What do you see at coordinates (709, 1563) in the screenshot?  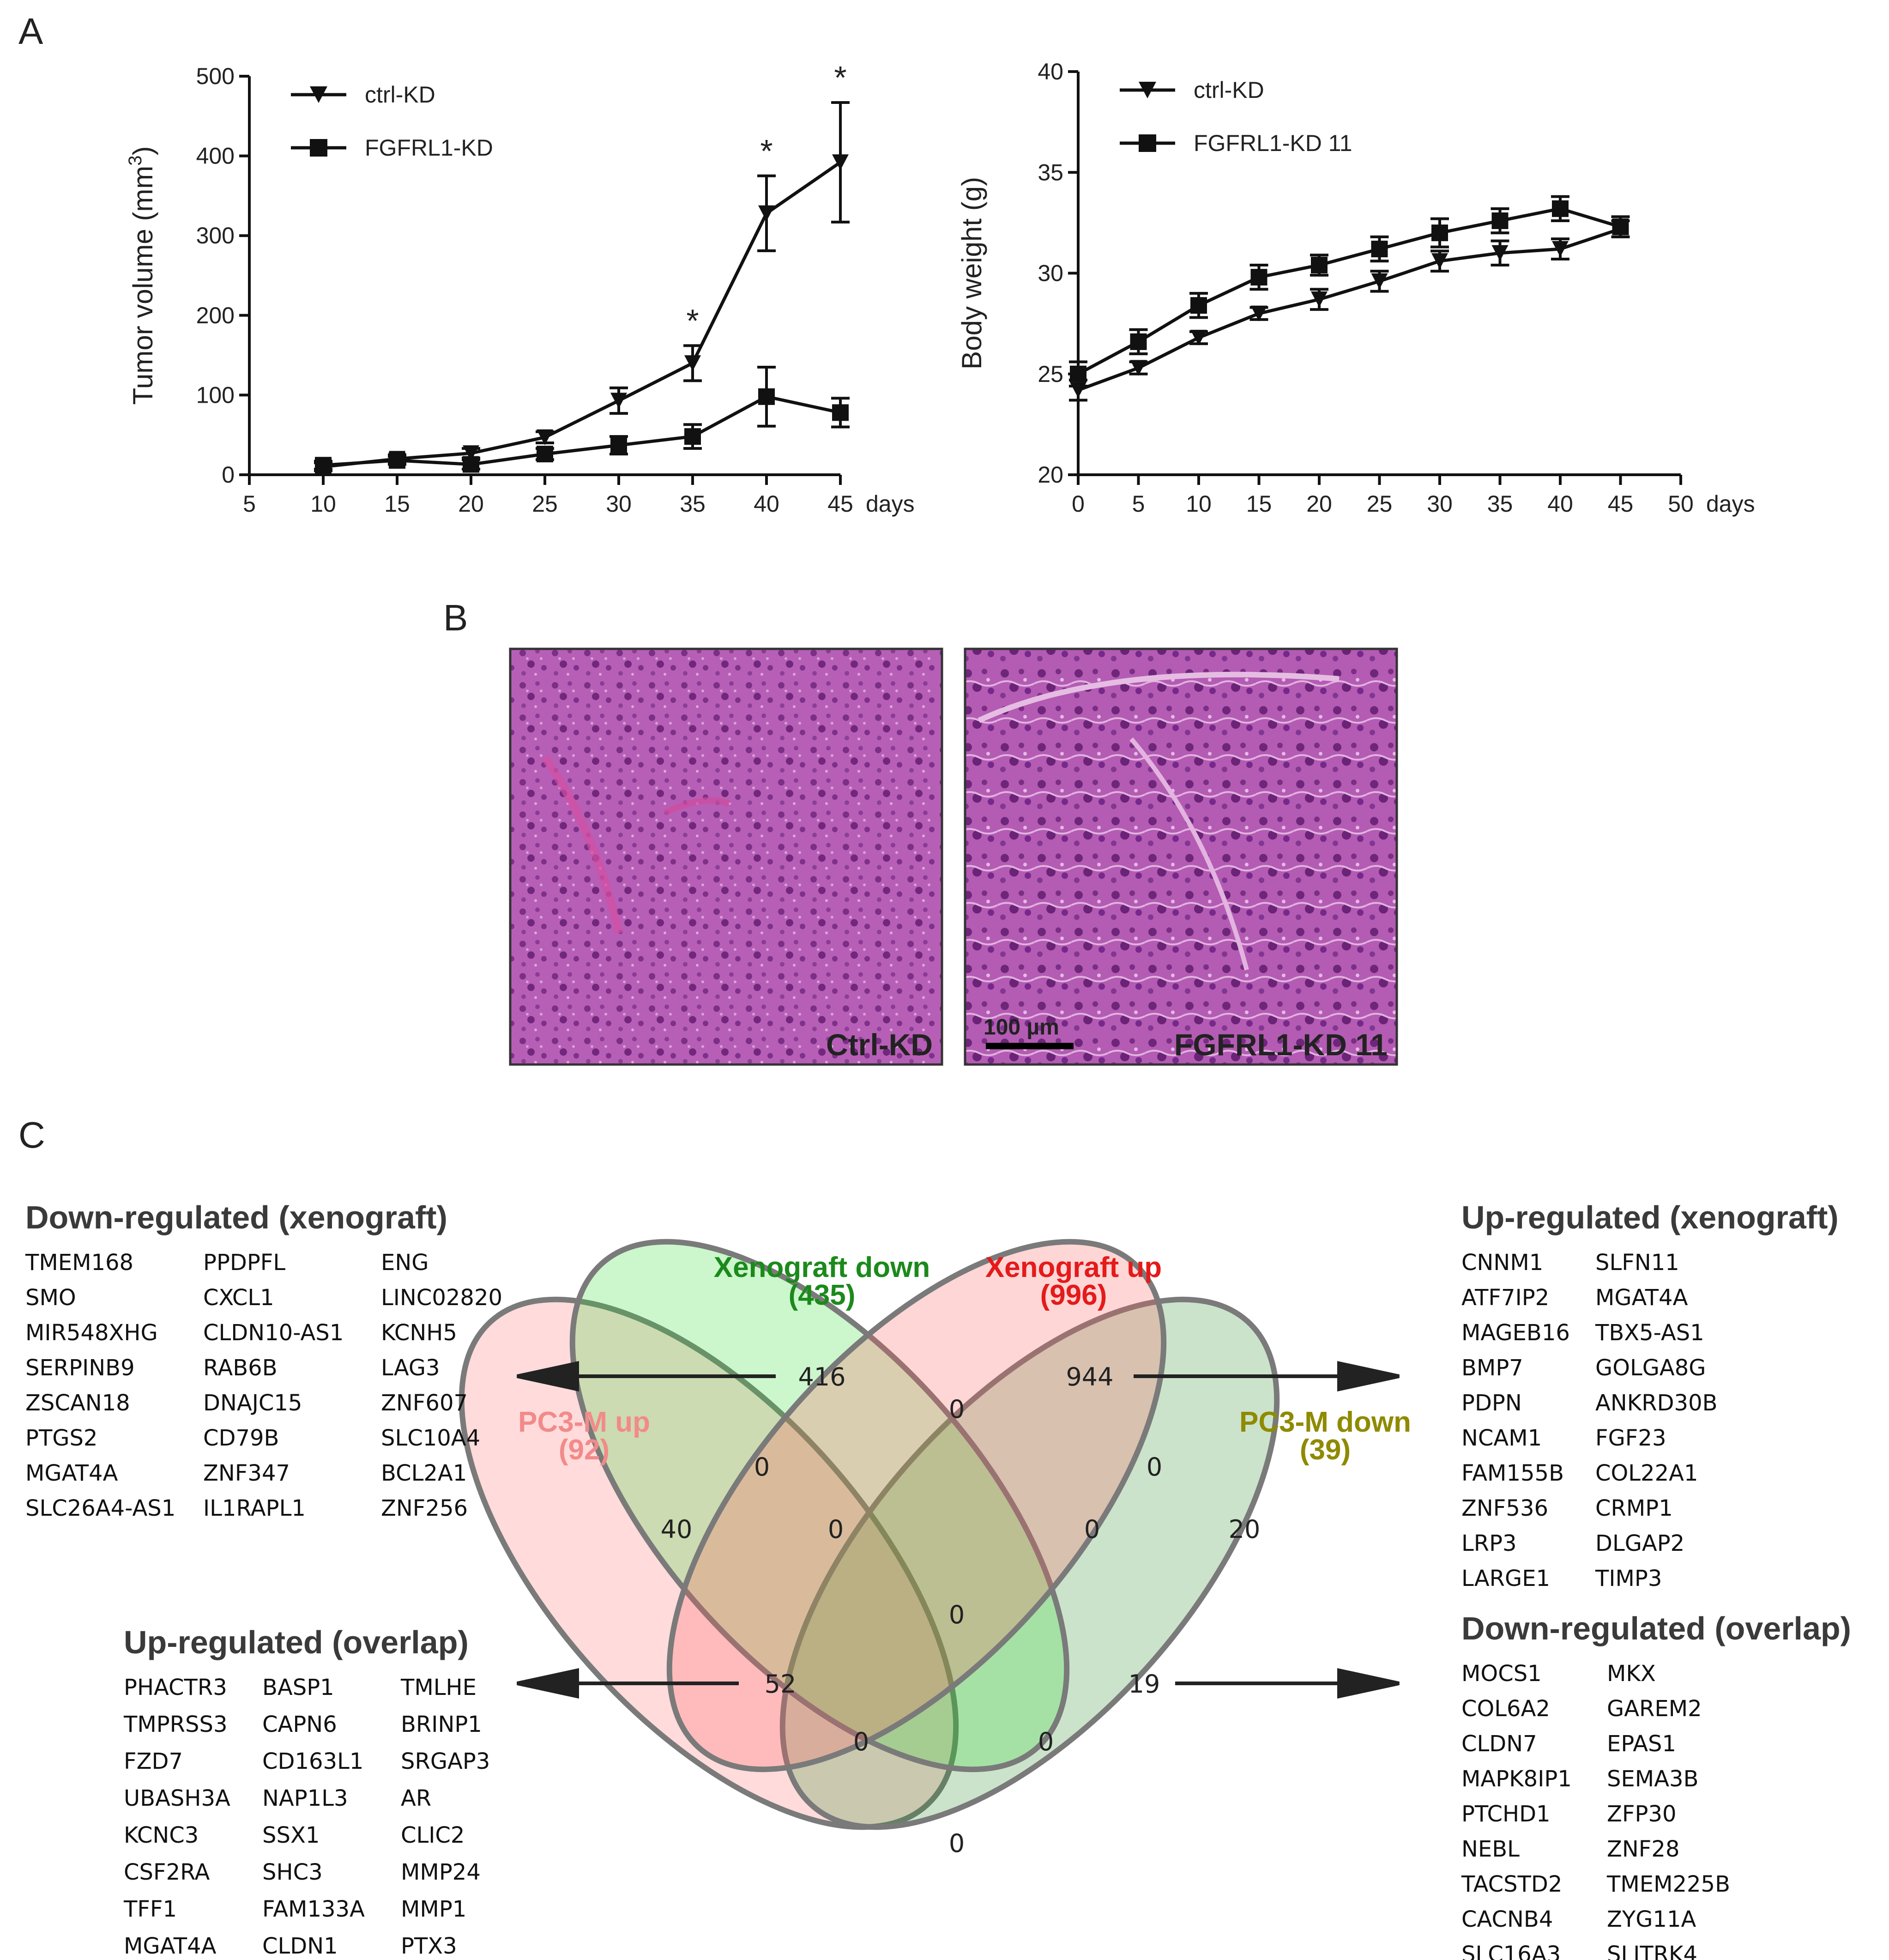 I see `venn-set-pc3-up` at bounding box center [709, 1563].